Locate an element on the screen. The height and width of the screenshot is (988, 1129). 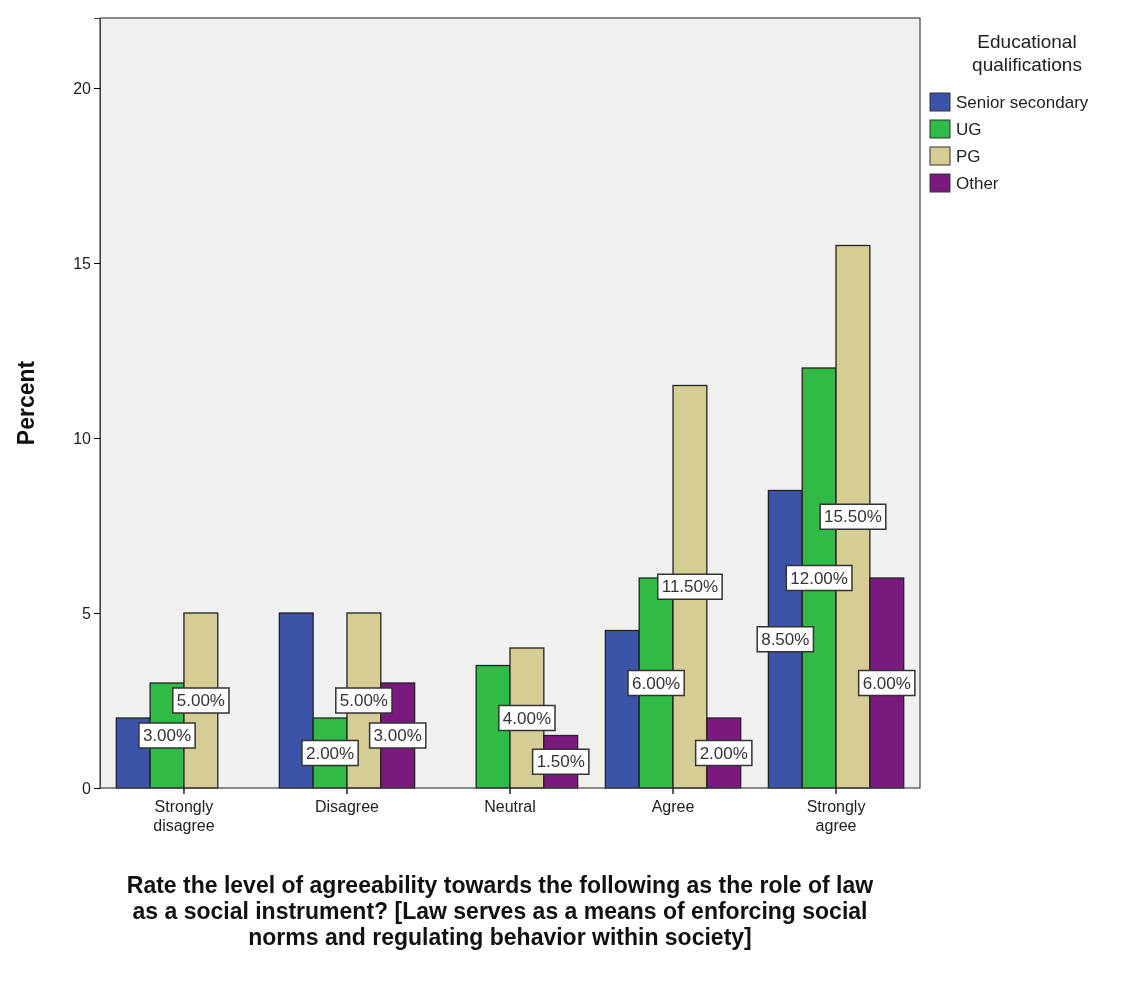
data-label: 12.00% is located at coordinates (819, 578).